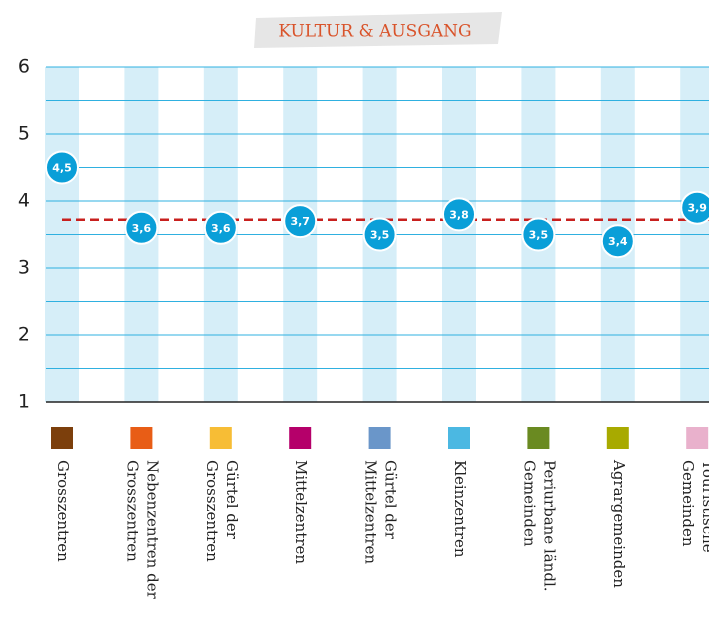 This screenshot has height=628, width=709. I want to click on y-tick-label: 4, so click(24, 201).